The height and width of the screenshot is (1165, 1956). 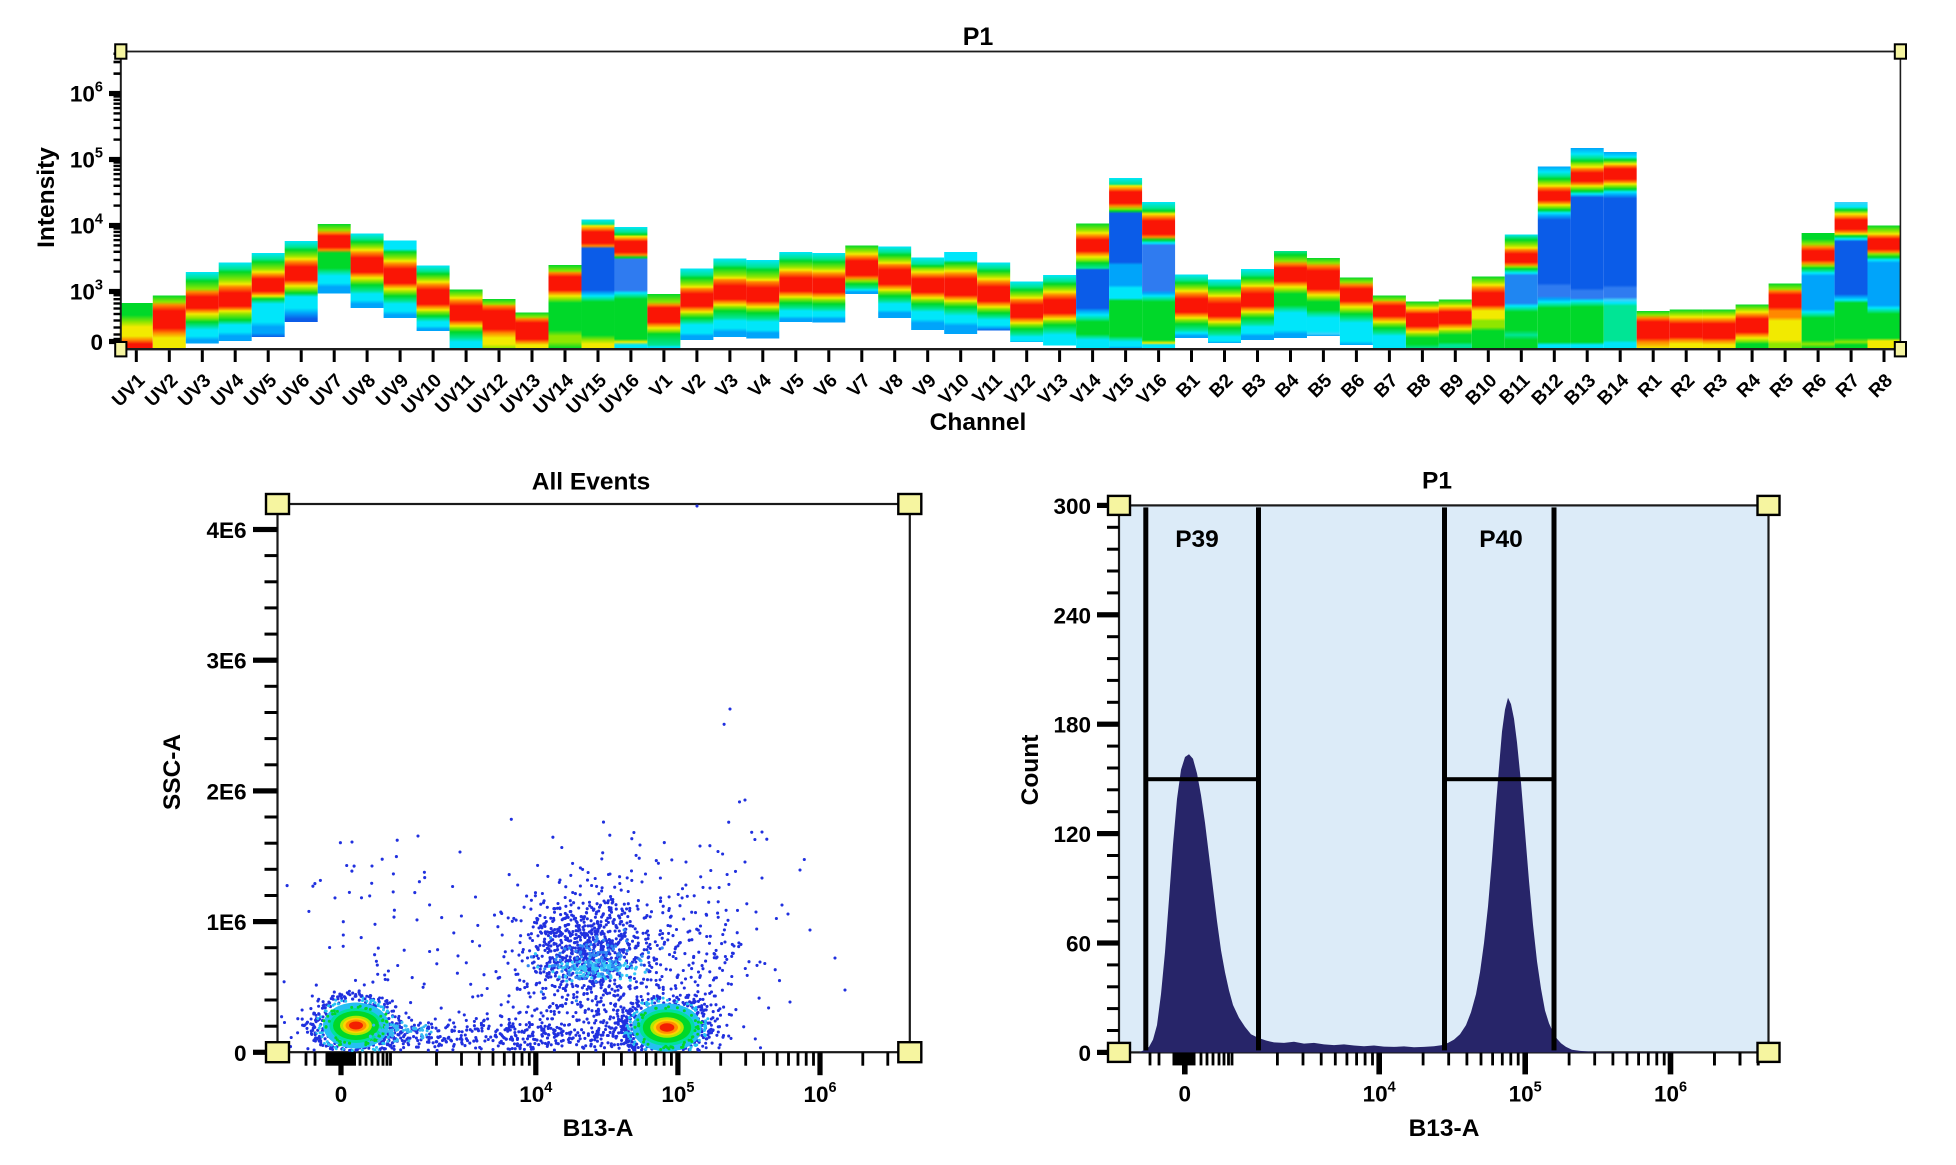 I want to click on svg-text: R6, so click(x=1815, y=386).